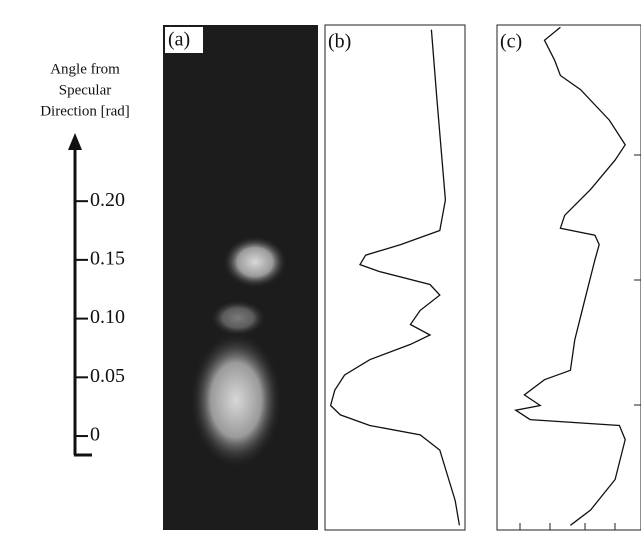  I want to click on tick-label: 0.10, so click(107, 317).